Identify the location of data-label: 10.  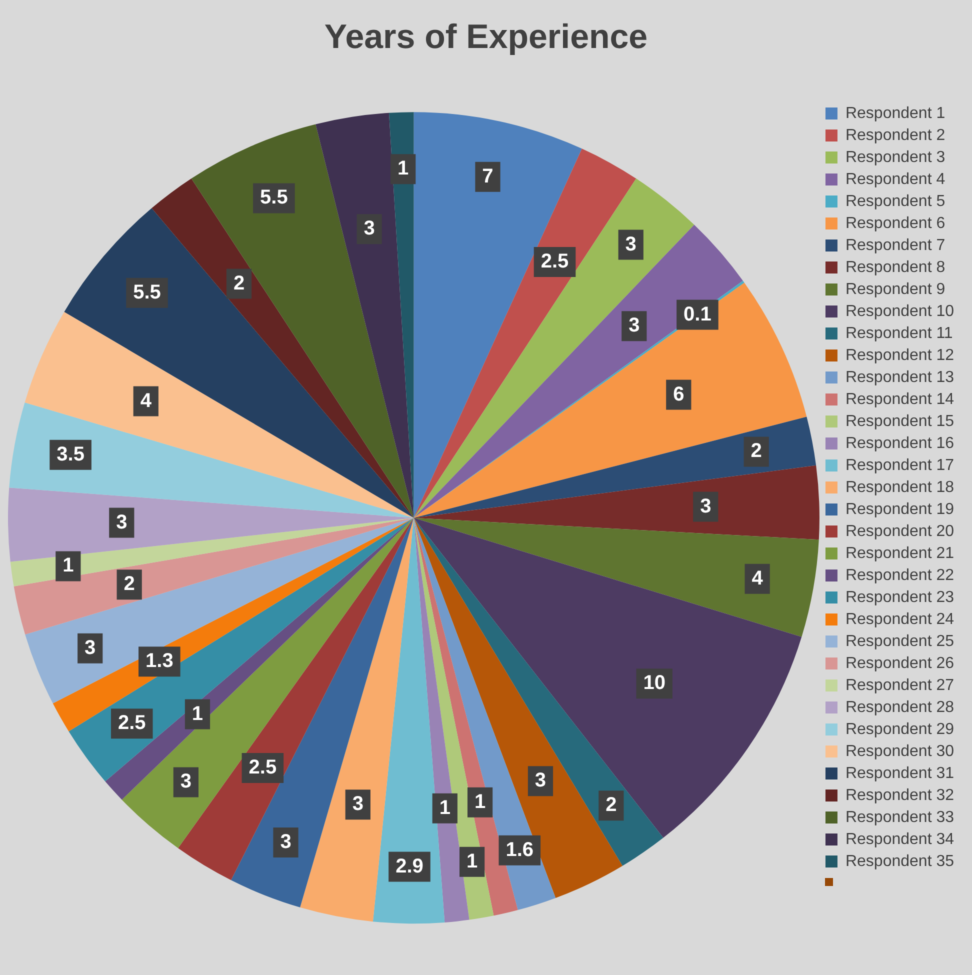
(654, 683).